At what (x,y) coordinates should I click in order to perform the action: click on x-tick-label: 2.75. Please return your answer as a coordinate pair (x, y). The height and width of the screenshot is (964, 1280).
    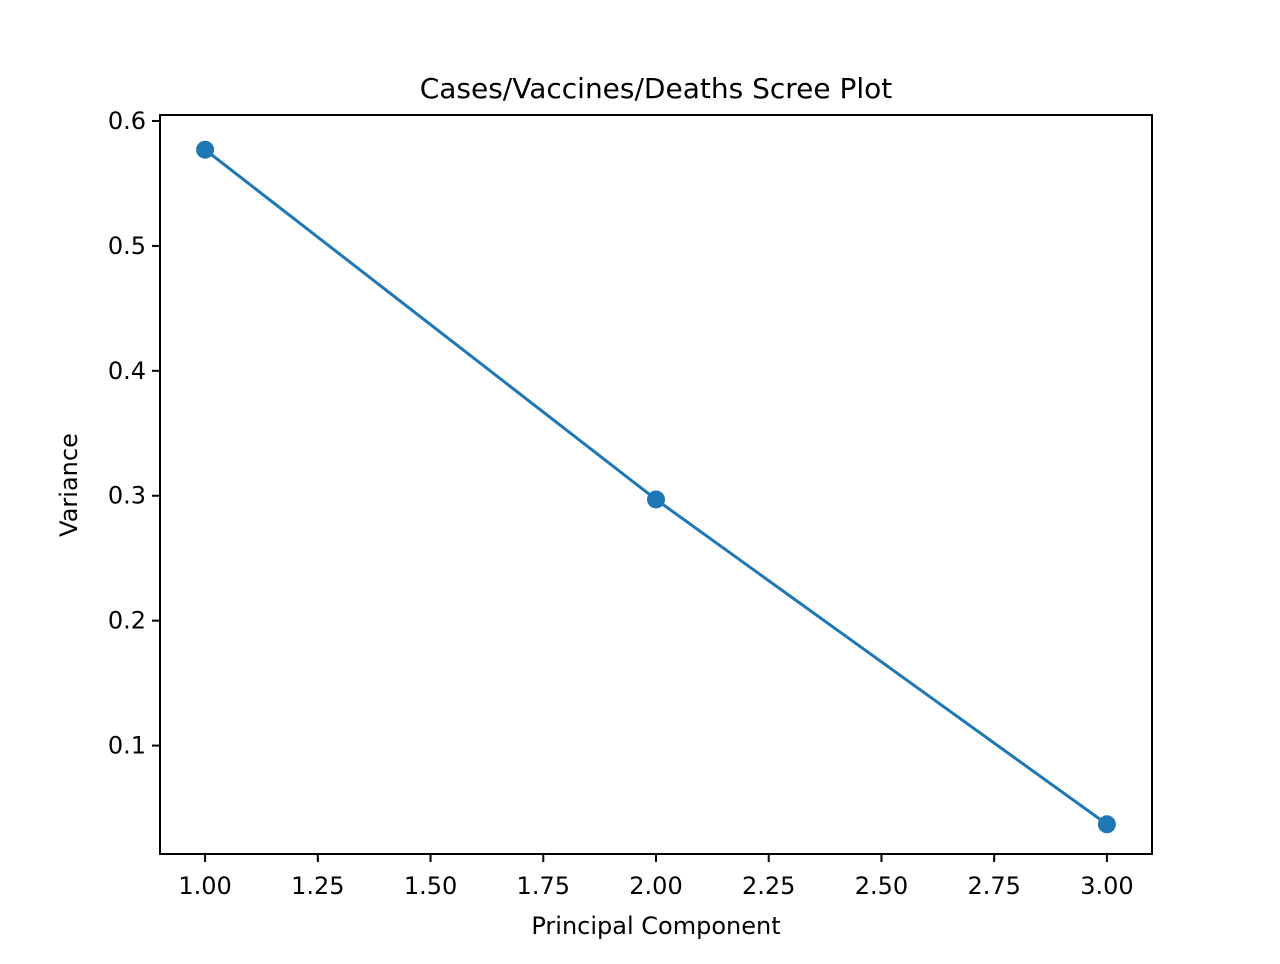
    Looking at the image, I should click on (993, 886).